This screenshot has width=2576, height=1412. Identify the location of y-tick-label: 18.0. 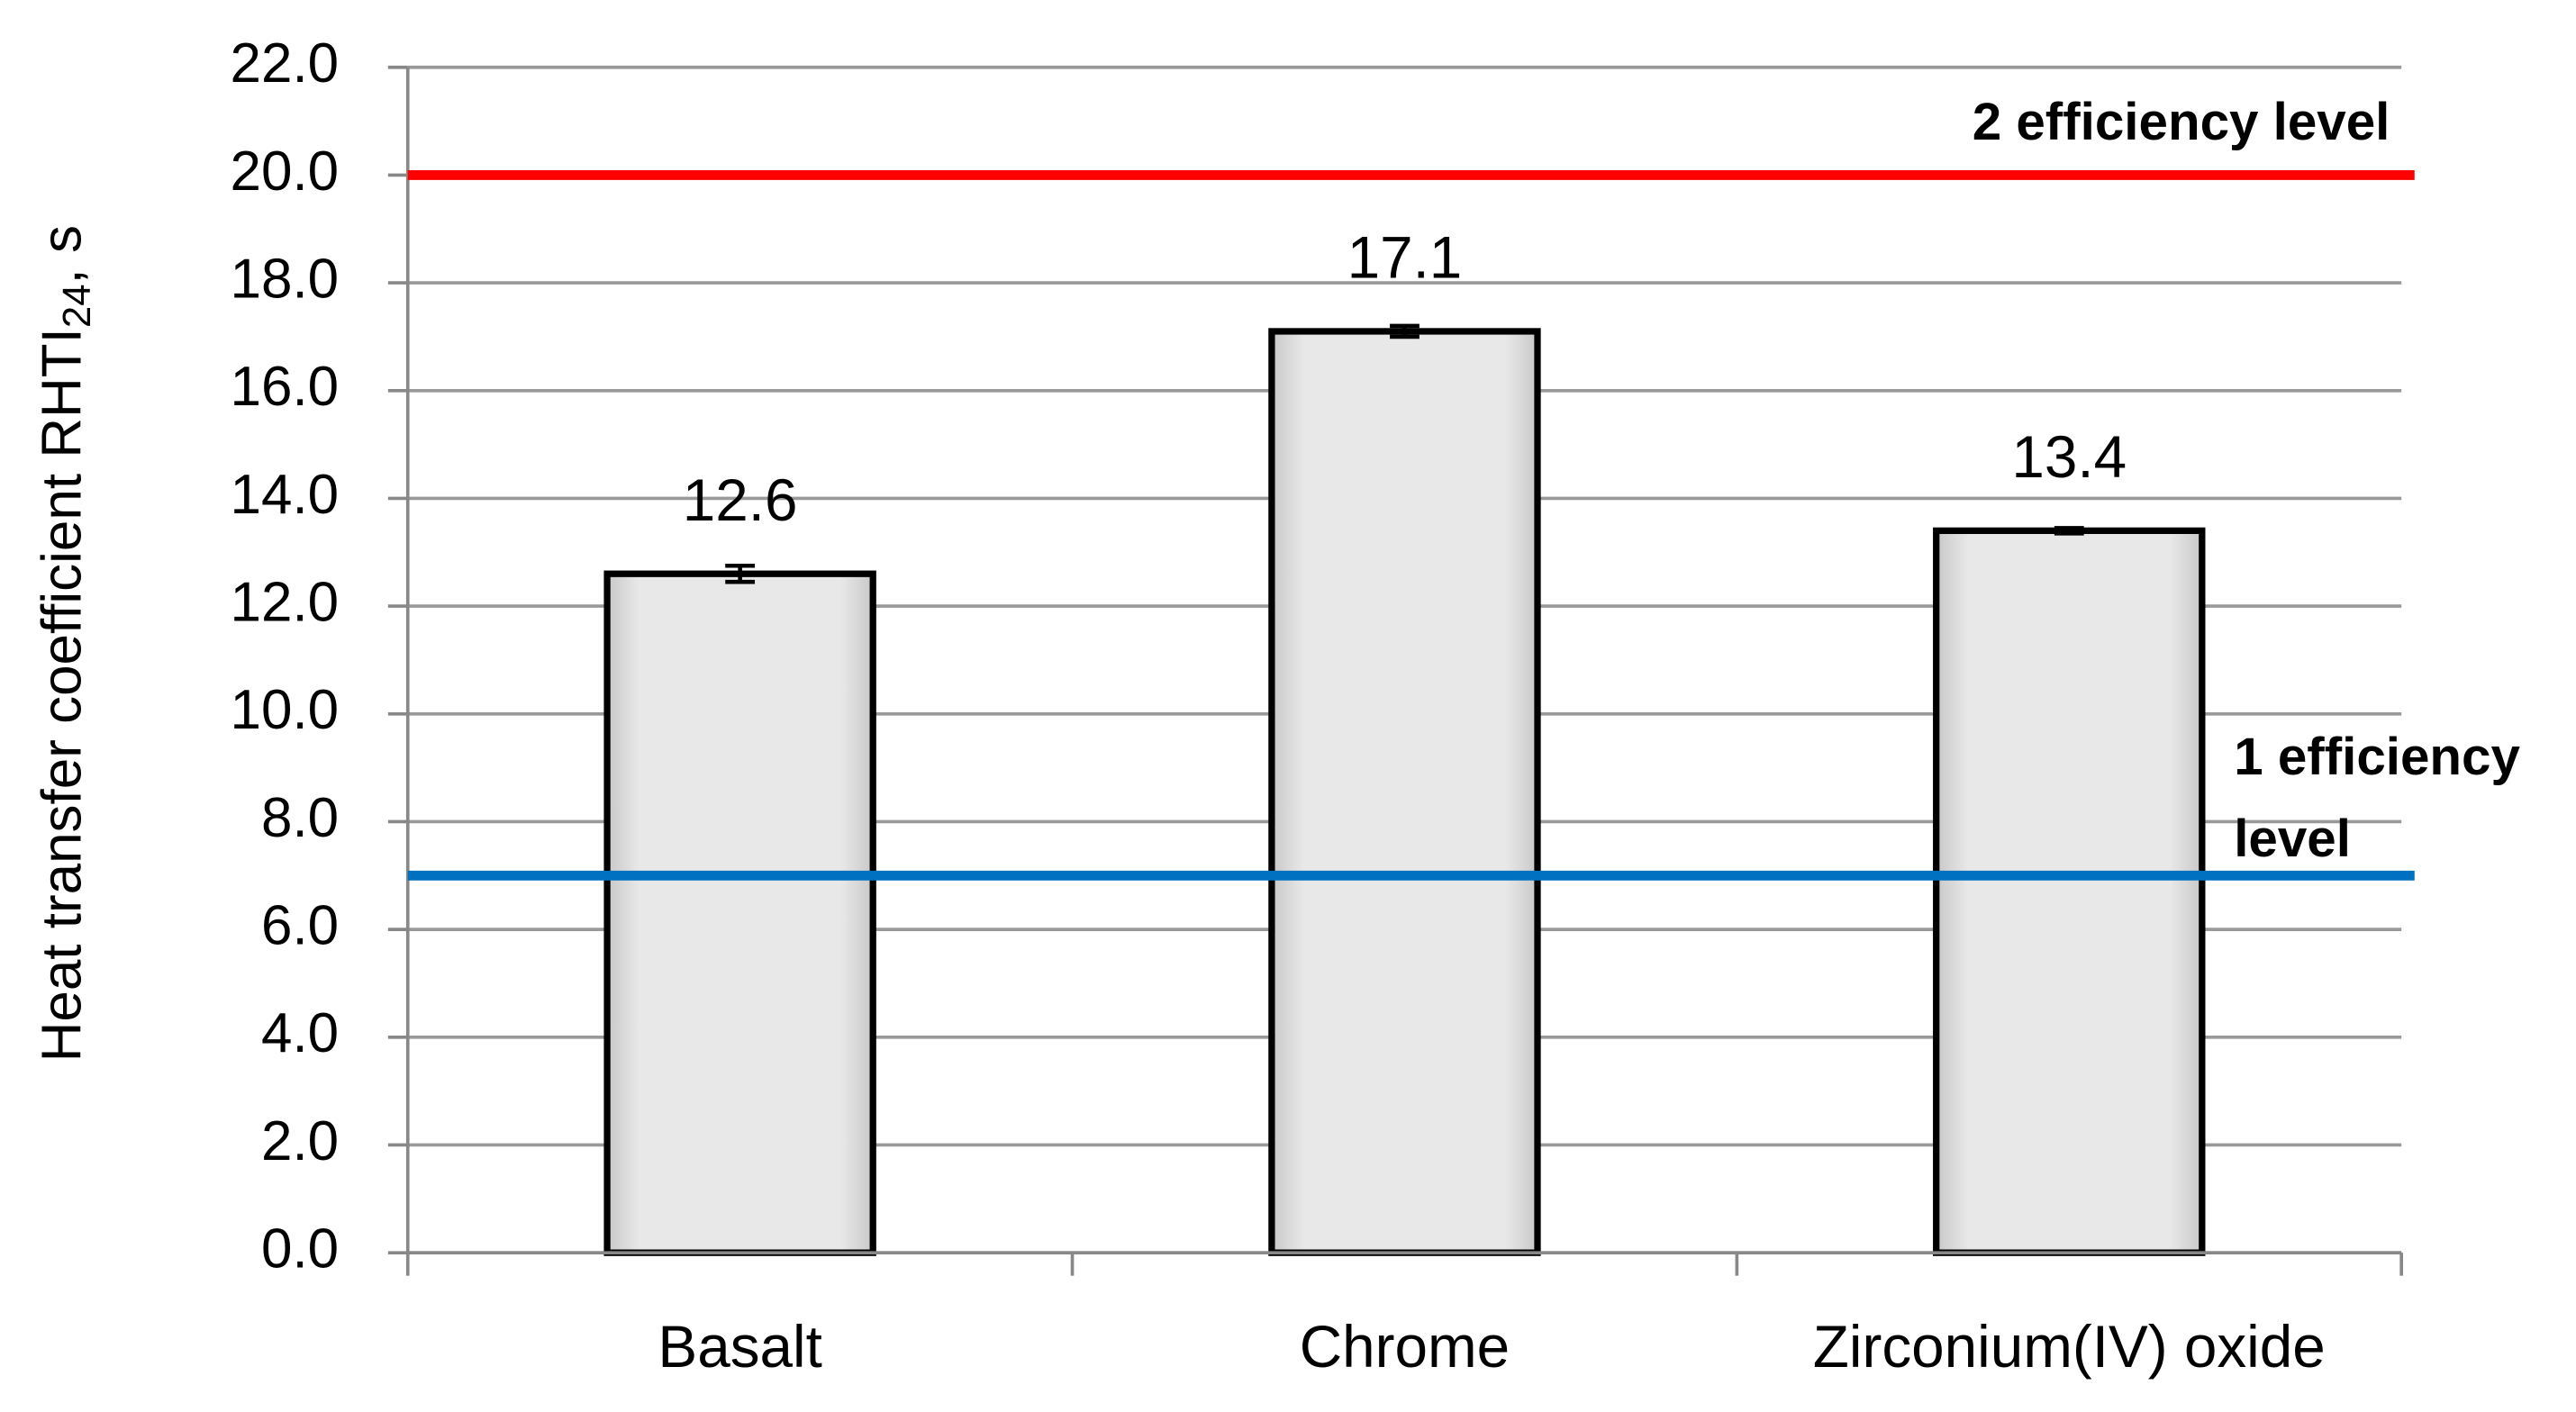
(285, 279).